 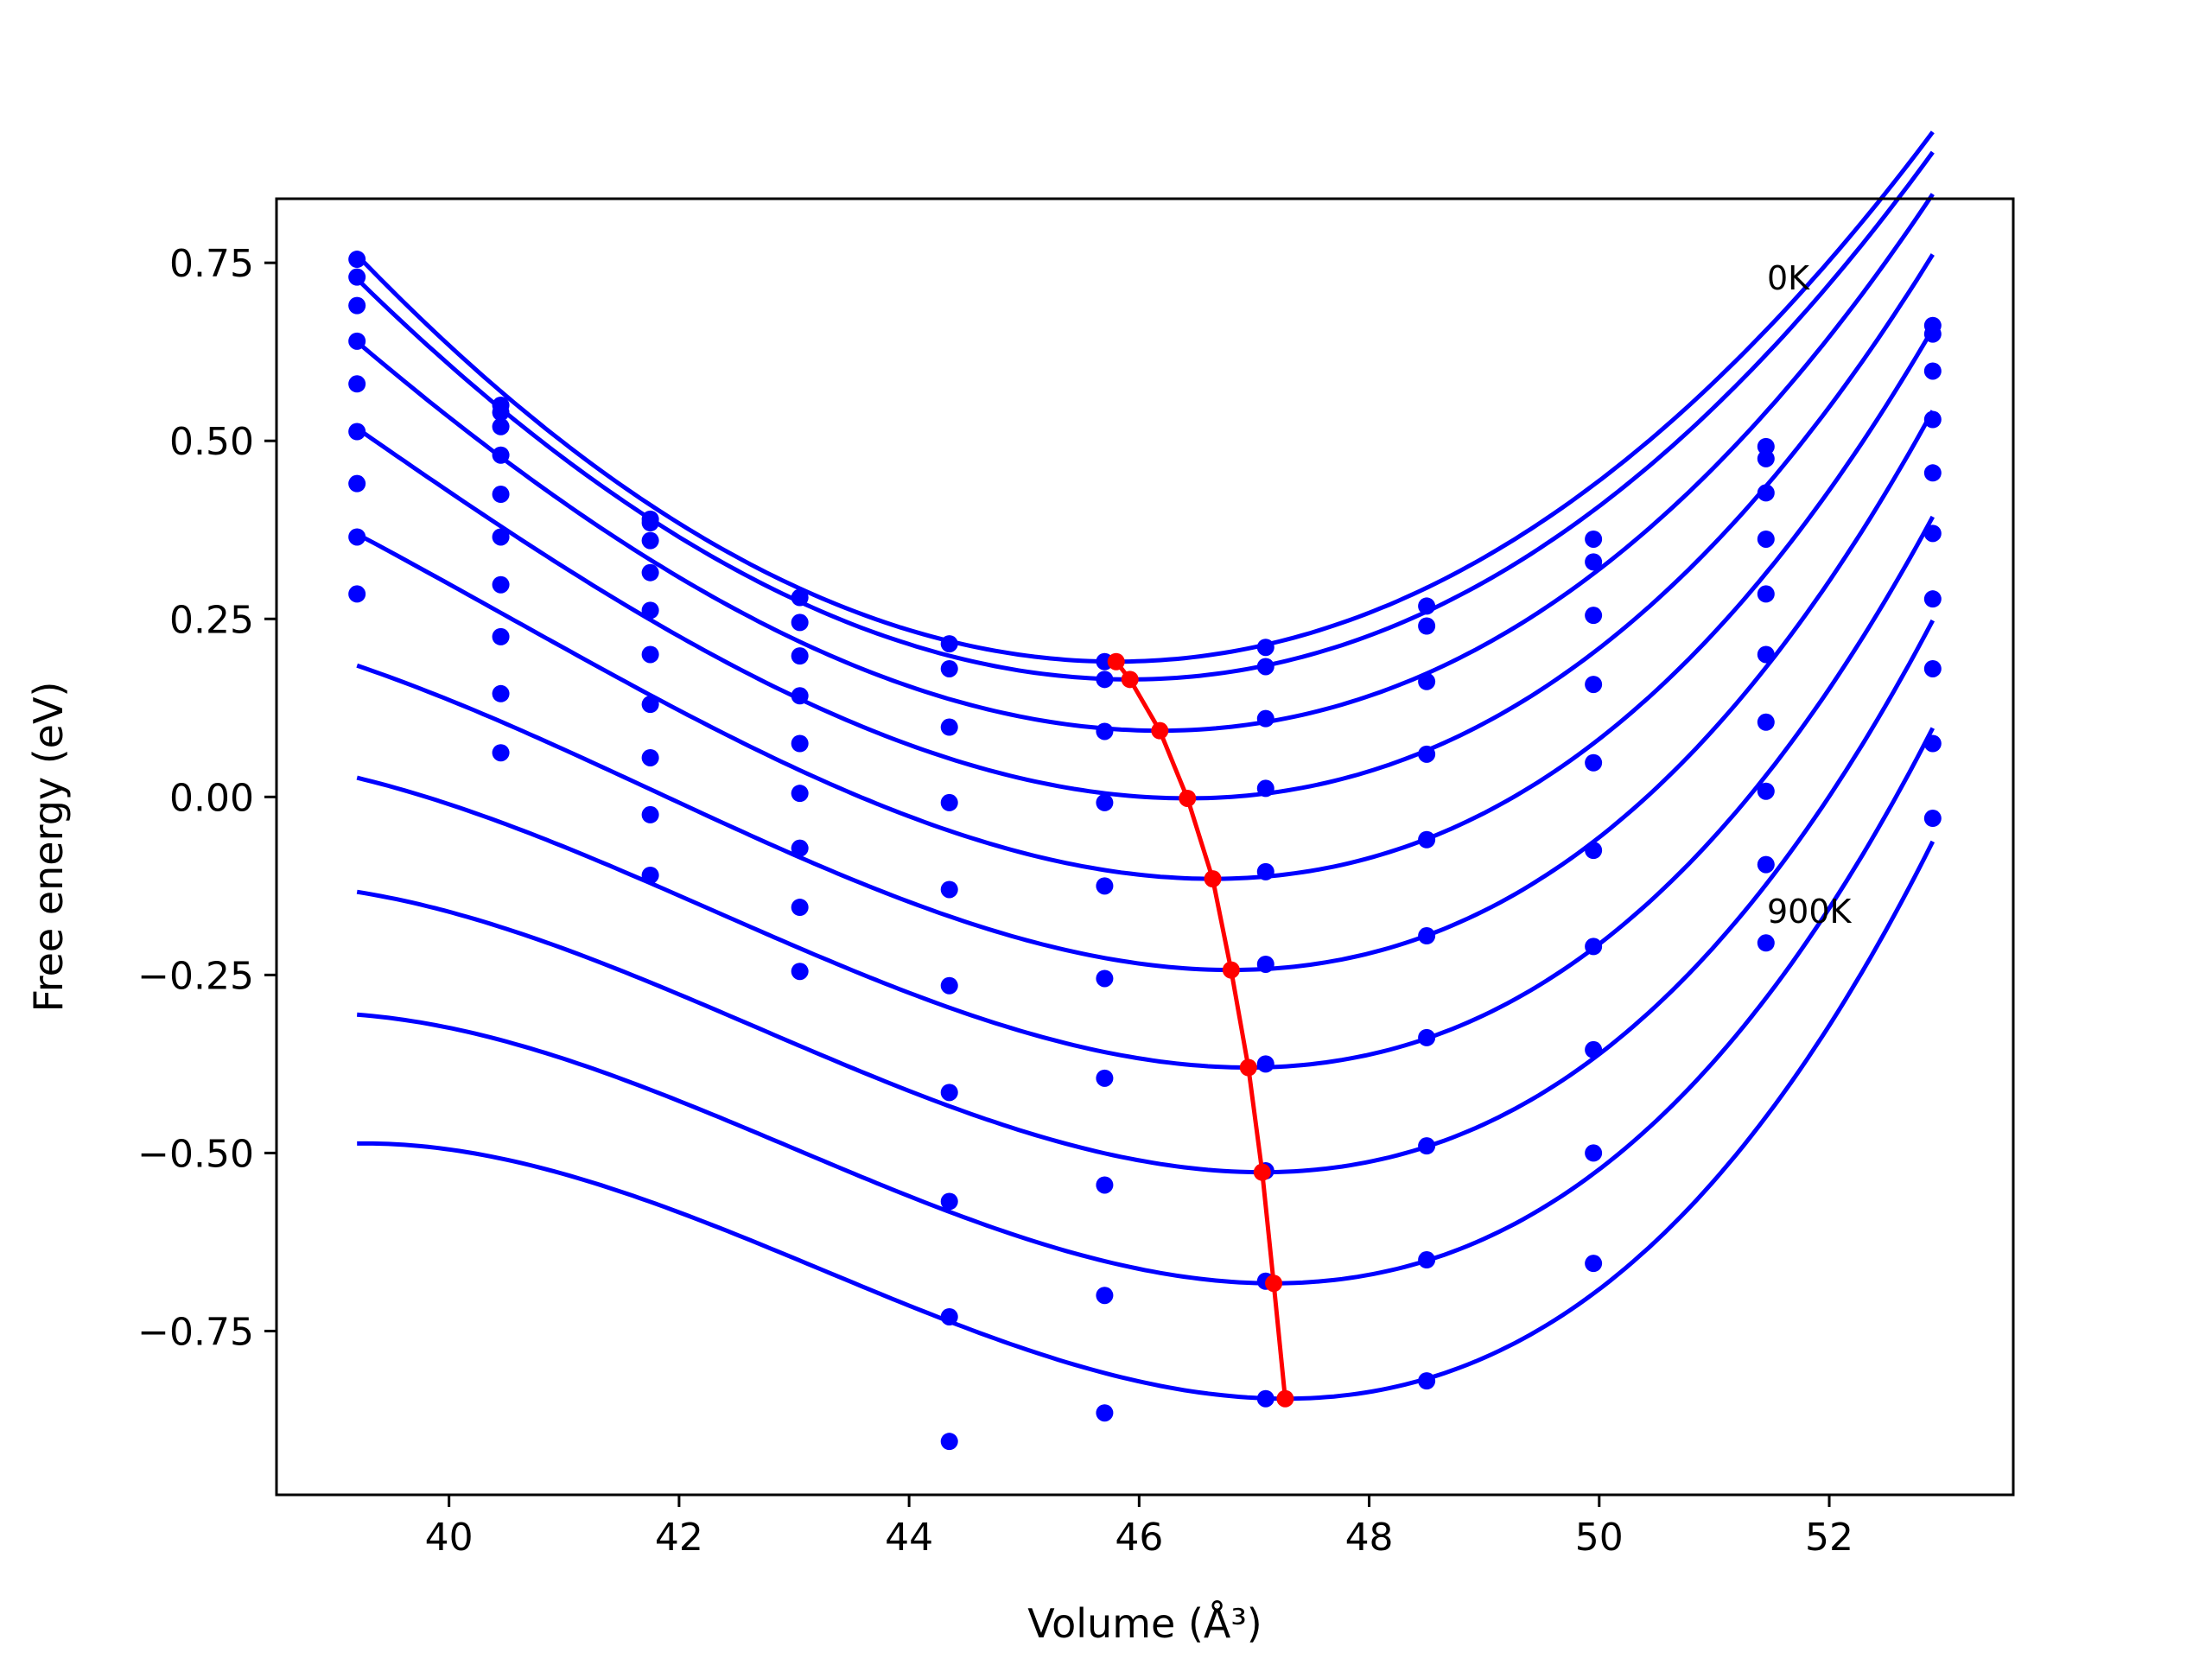 I want to click on data-point-s2-x1, so click(x=357, y=277).